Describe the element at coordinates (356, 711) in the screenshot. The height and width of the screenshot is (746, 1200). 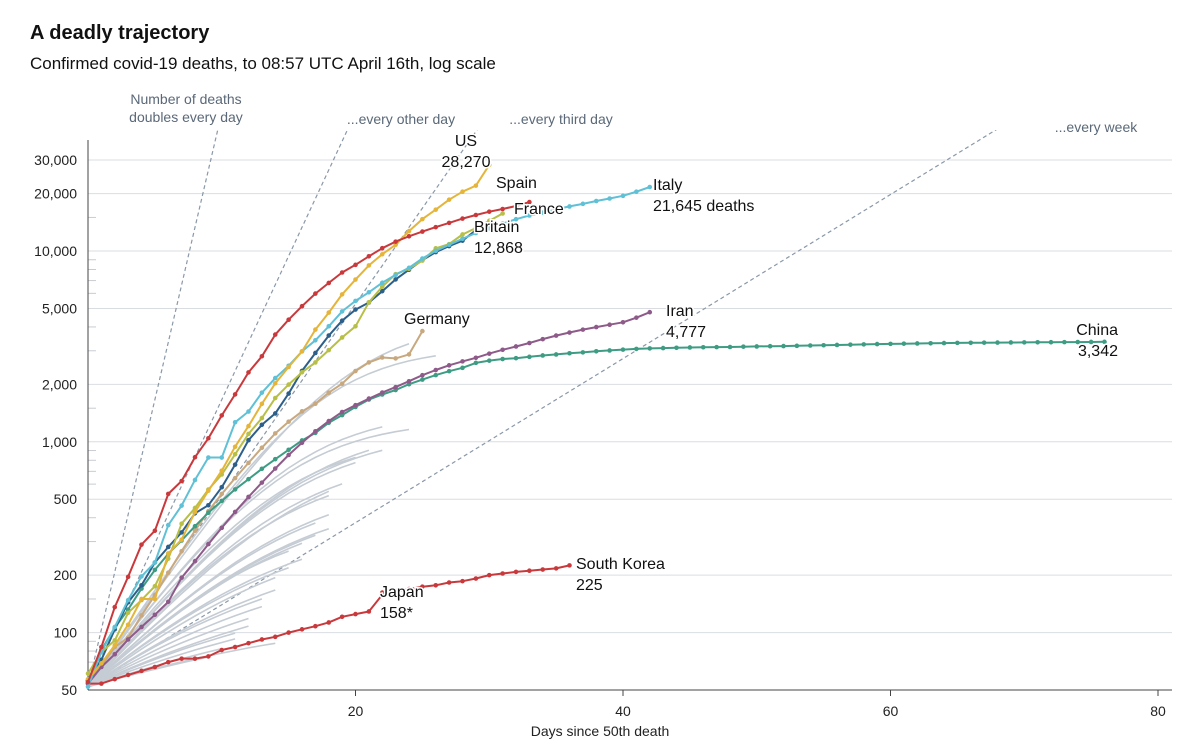
I see `x-tick-label: 20` at that location.